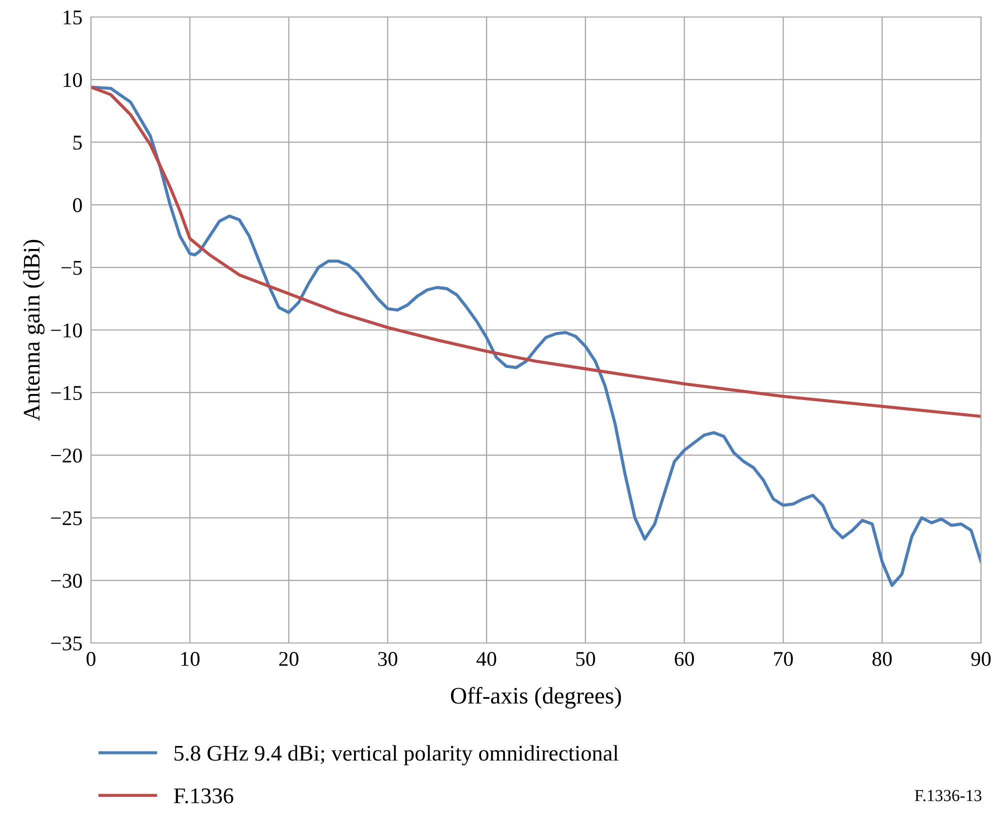 The image size is (997, 821). I want to click on y-tick-label: 0, so click(77, 205).